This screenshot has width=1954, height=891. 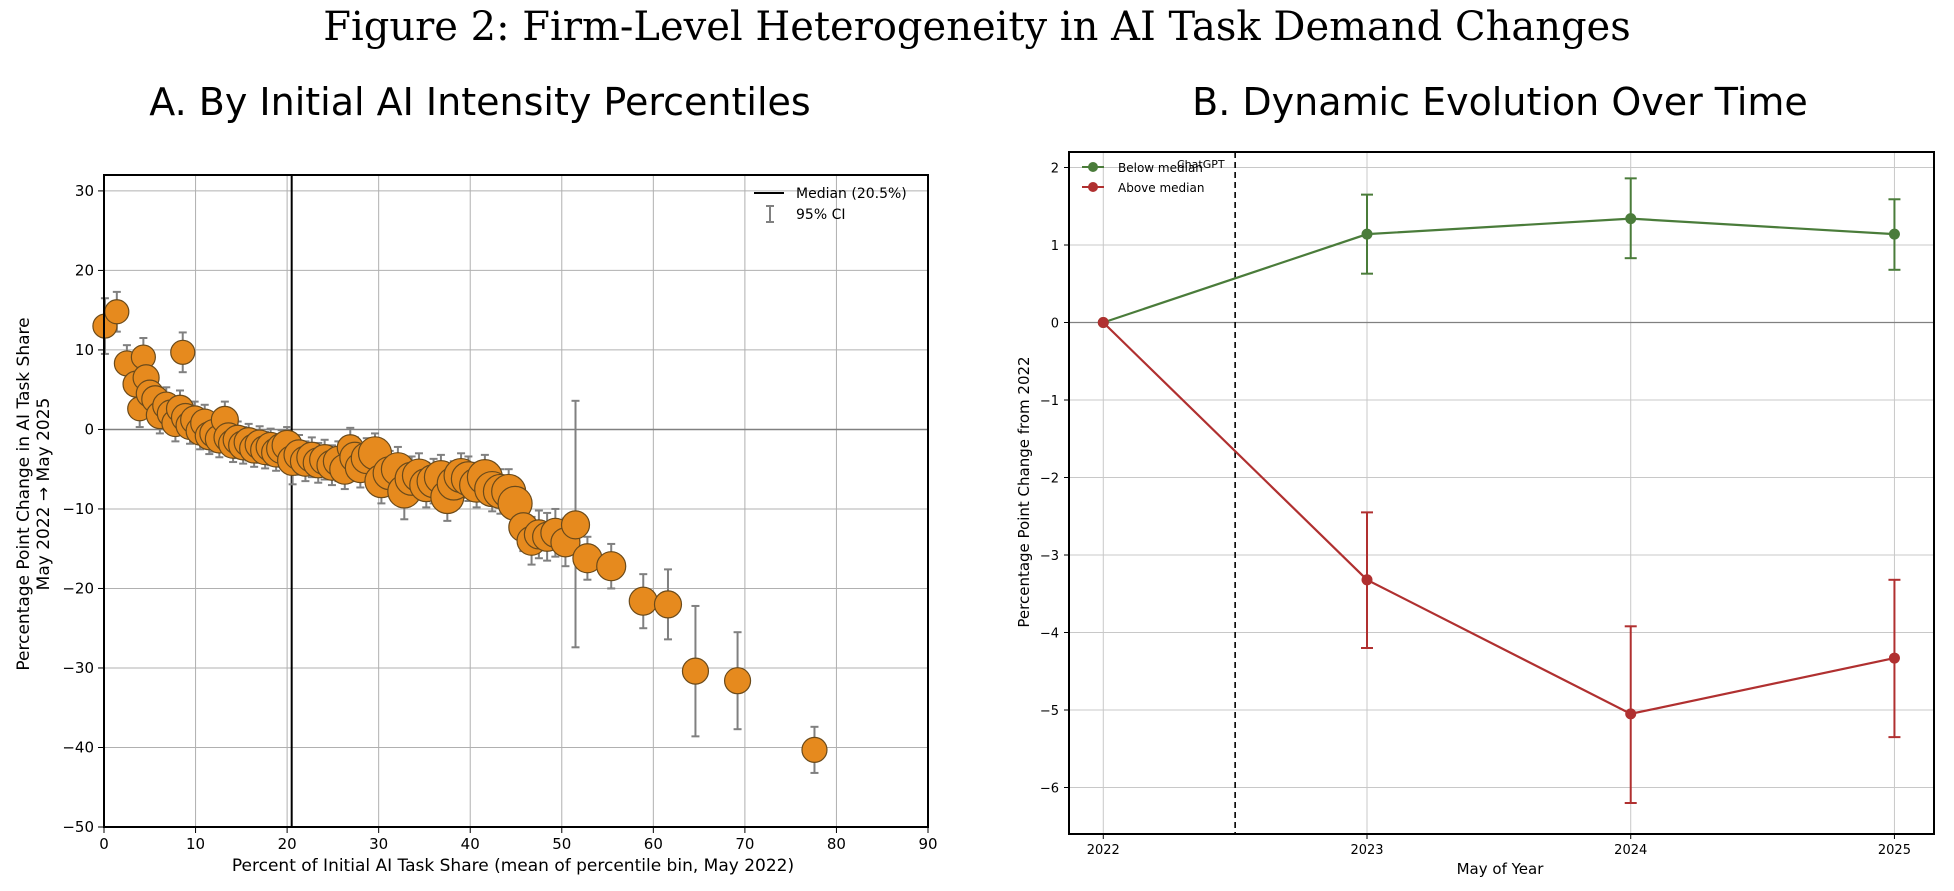 What do you see at coordinates (78, 588) in the screenshot?
I see `panel-a-y-tick-label: −20` at bounding box center [78, 588].